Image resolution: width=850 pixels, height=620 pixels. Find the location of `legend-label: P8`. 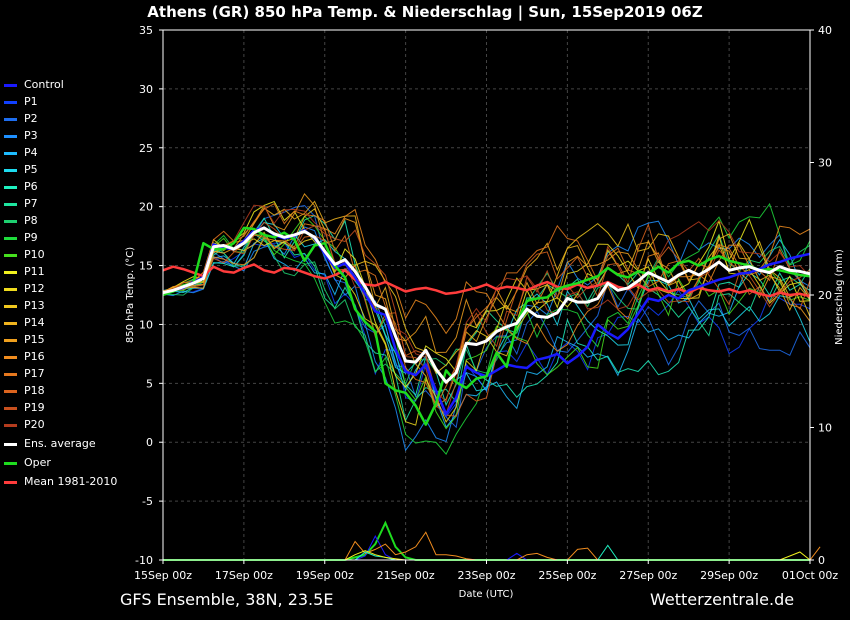

legend-label: P8 is located at coordinates (31, 220).